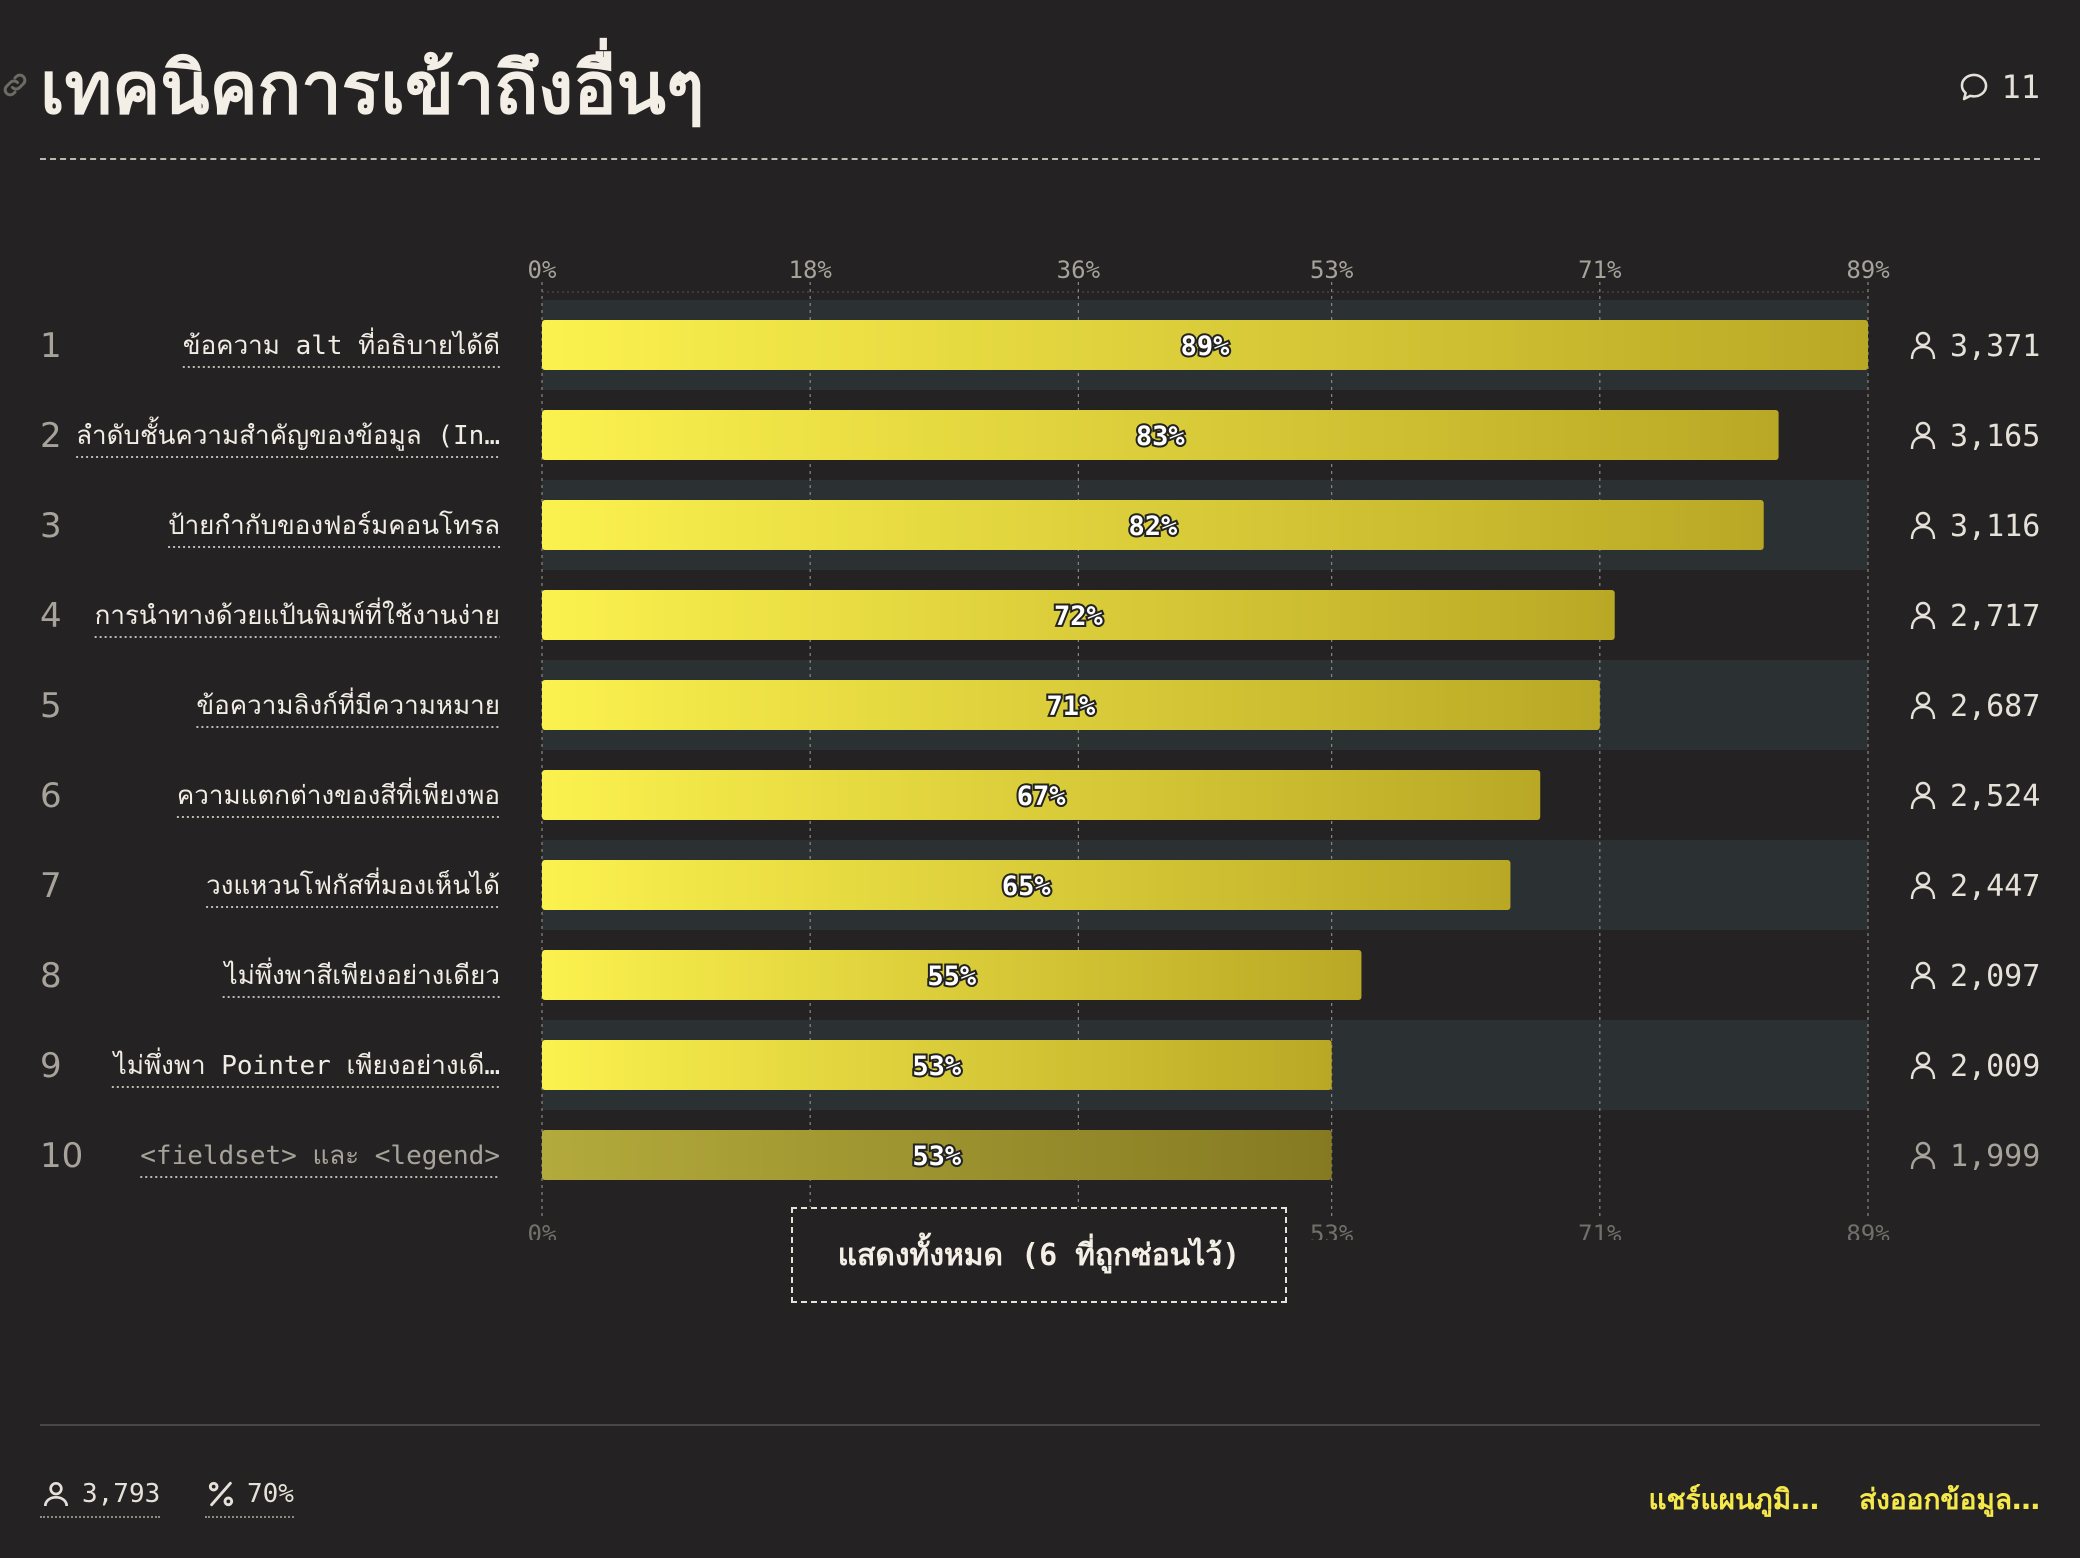 This screenshot has width=2080, height=1558. What do you see at coordinates (270, 1494) in the screenshot?
I see `percent-value: 70%` at bounding box center [270, 1494].